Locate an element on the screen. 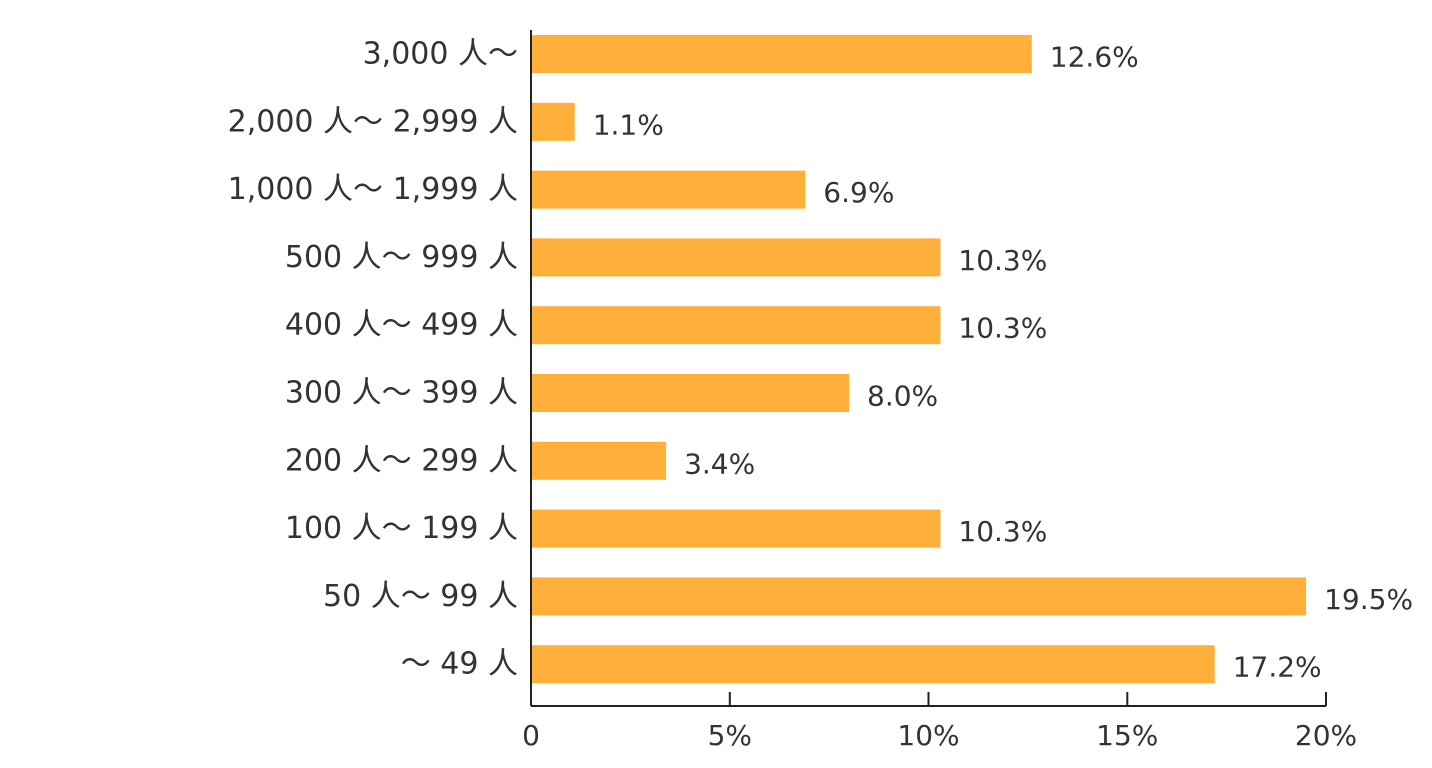  category-label: 100 人〜 199 人 is located at coordinates (401, 528).